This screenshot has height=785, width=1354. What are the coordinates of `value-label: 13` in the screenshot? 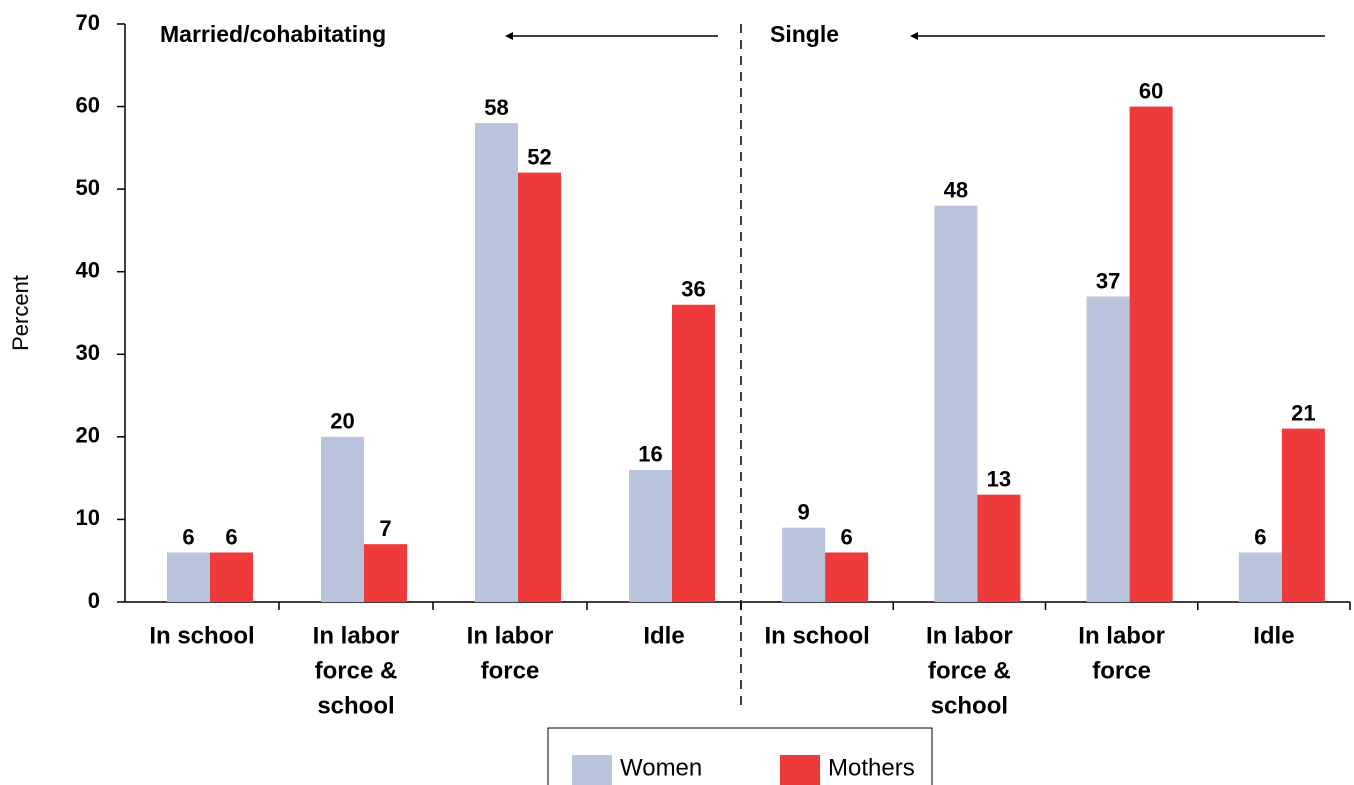 It's located at (999, 478).